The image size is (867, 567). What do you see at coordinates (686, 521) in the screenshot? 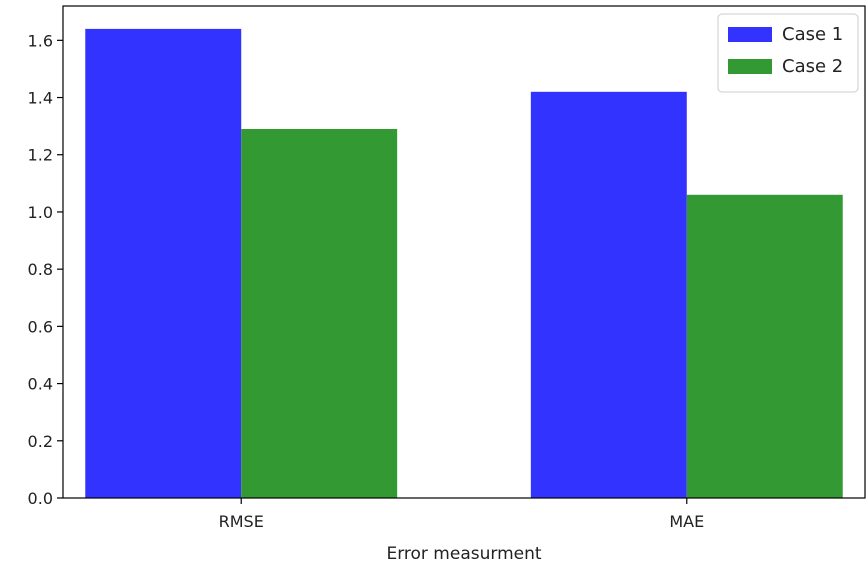
I see `x-tick-label: MAE` at bounding box center [686, 521].